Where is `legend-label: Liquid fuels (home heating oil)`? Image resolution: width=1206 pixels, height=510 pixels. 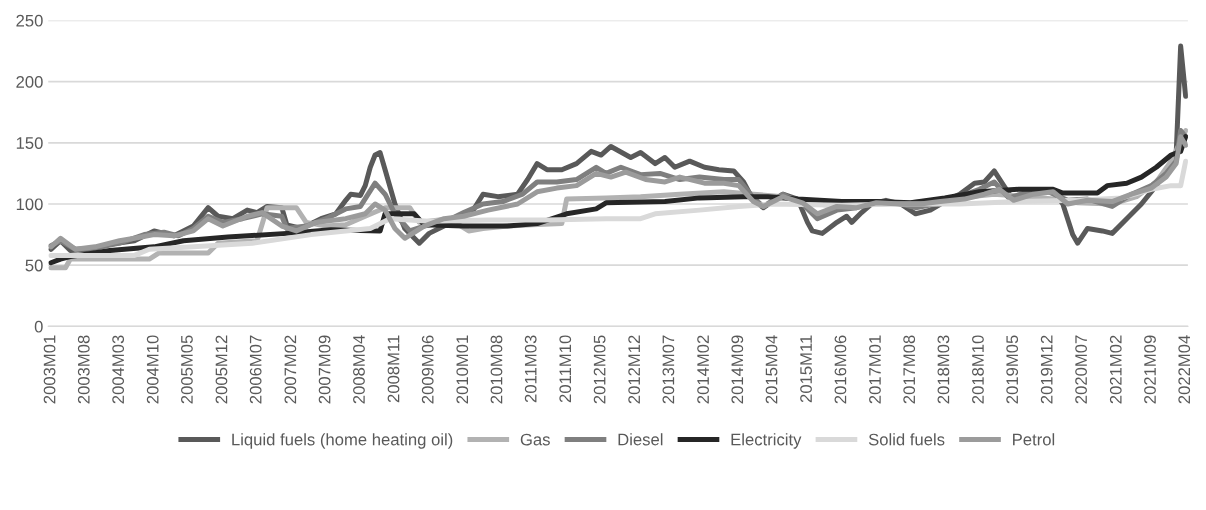 legend-label: Liquid fuels (home heating oil) is located at coordinates (342, 441).